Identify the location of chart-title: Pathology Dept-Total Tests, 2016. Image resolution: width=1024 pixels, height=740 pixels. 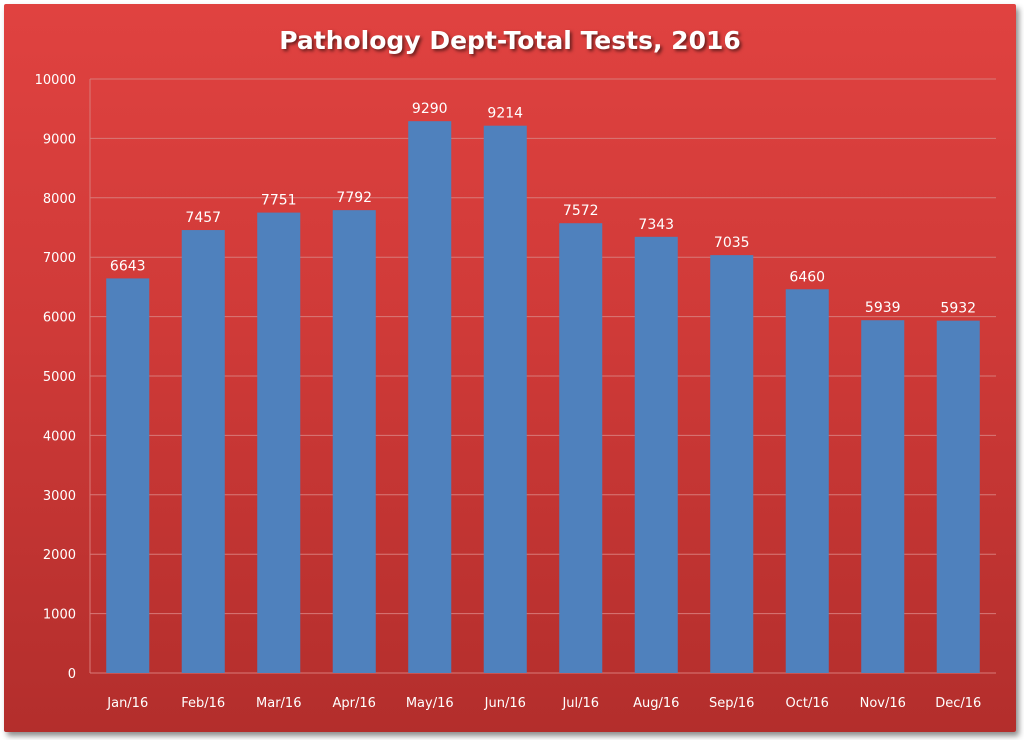
(510, 40).